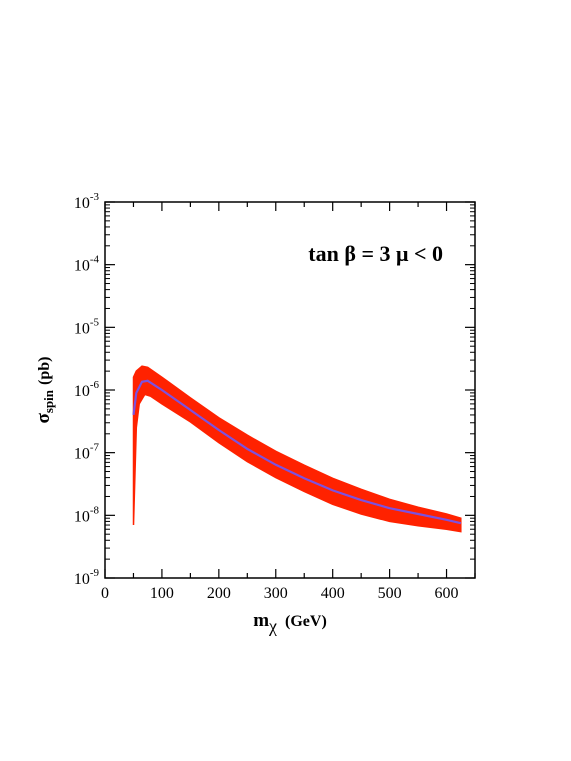 This screenshot has height=761, width=571. I want to click on x-tick-label: 100, so click(162, 593).